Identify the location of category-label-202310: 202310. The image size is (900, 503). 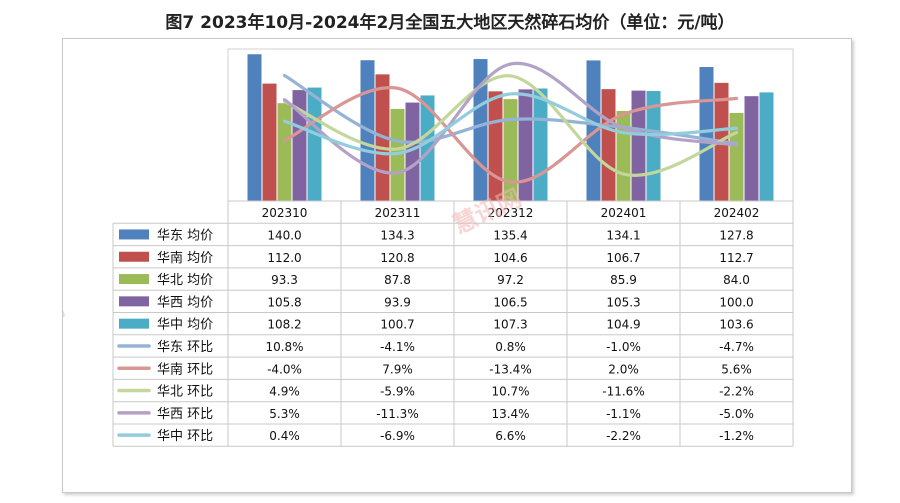
(285, 213).